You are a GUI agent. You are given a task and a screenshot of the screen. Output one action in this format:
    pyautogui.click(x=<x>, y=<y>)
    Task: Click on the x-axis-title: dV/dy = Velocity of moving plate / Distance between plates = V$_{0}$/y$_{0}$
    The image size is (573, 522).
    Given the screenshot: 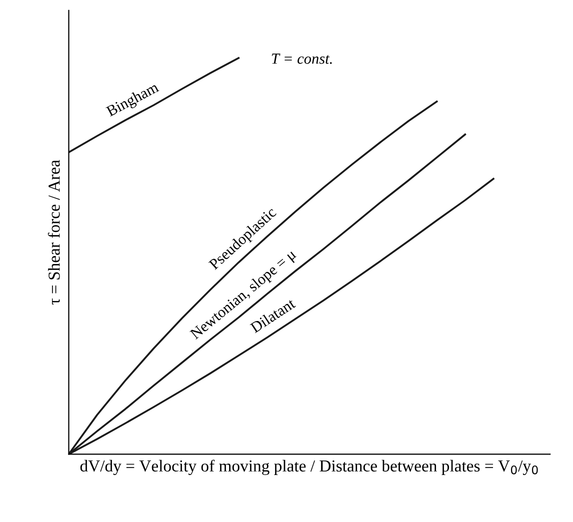 What is the action you would take?
    pyautogui.click(x=309, y=468)
    